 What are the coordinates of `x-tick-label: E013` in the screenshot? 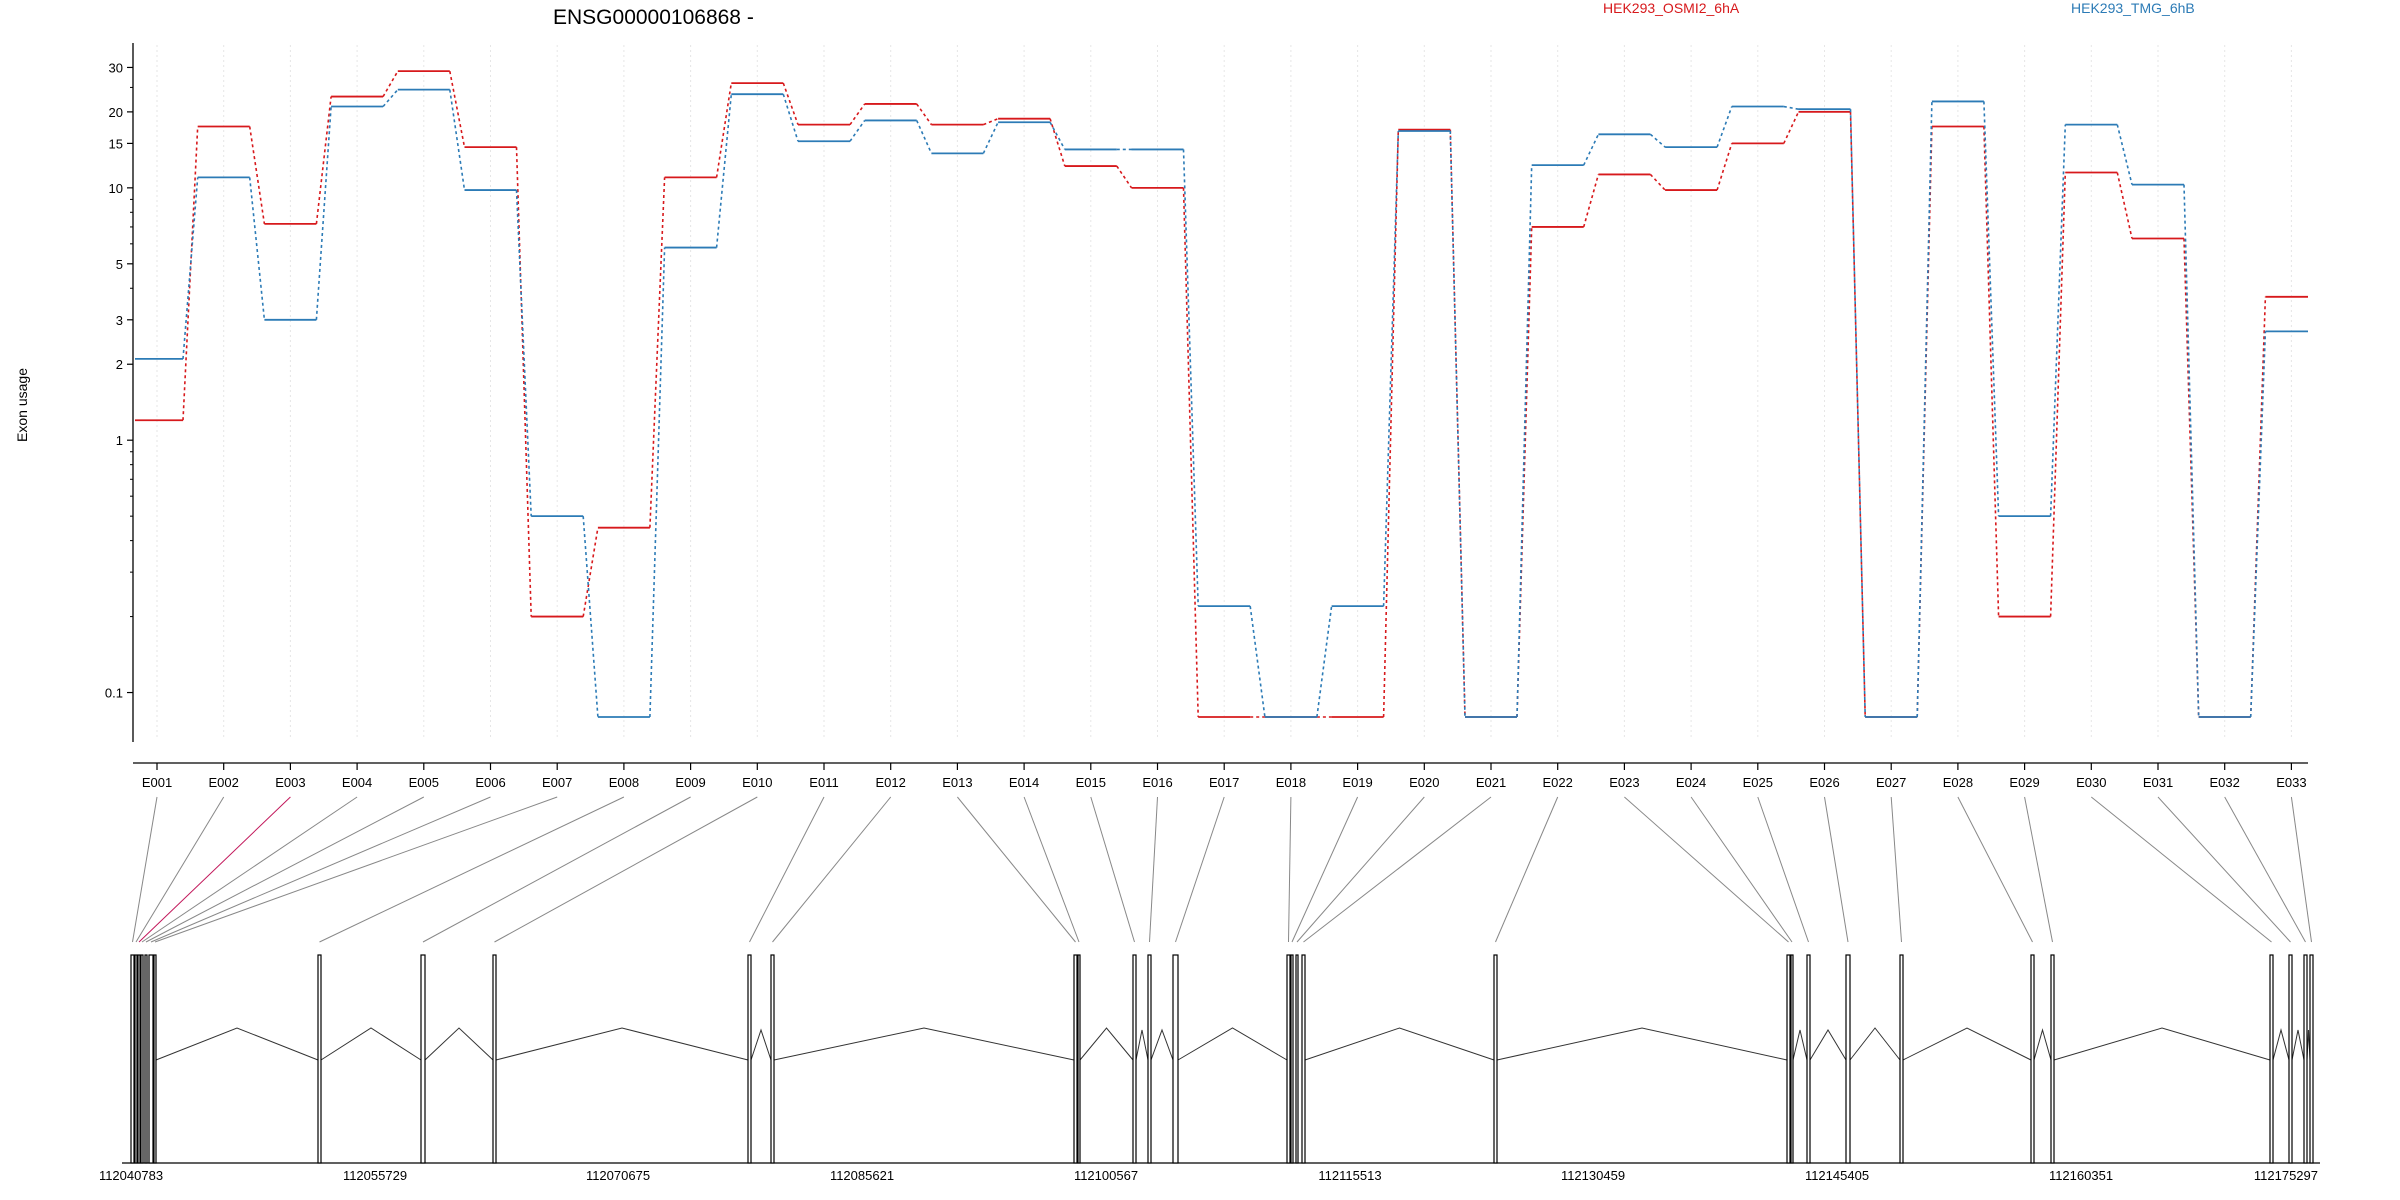 It's located at (957, 782).